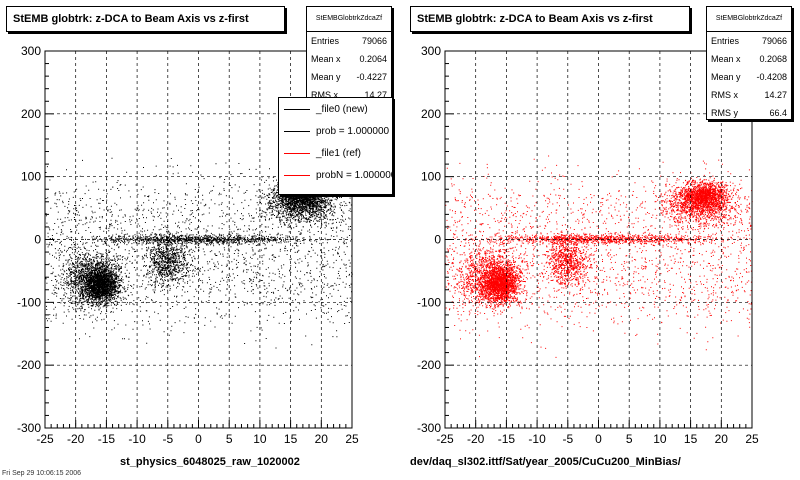 The image size is (800, 480). Describe the element at coordinates (749, 59) in the screenshot. I see `right-stats-row: Mean x 0.2068` at that location.